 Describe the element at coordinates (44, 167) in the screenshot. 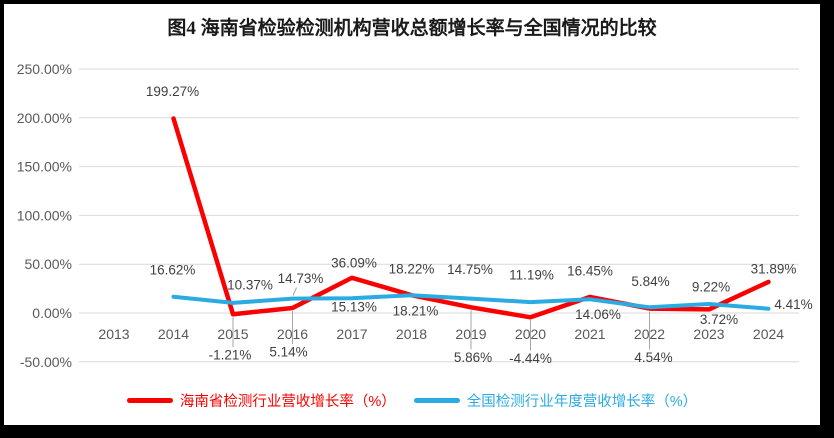

I see `y-axis-tick-label: 150.00%` at that location.